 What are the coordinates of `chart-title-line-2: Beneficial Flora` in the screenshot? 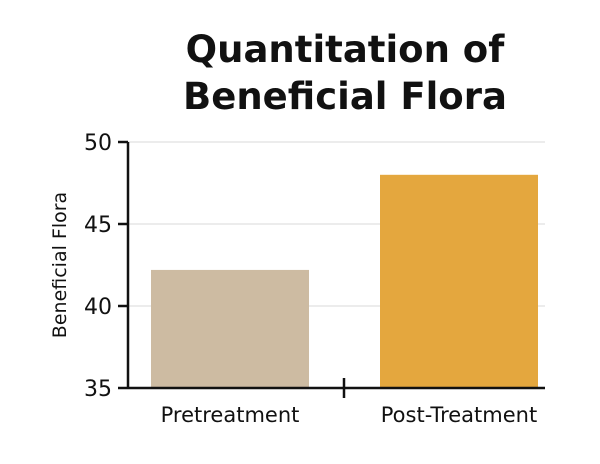 It's located at (345, 96).